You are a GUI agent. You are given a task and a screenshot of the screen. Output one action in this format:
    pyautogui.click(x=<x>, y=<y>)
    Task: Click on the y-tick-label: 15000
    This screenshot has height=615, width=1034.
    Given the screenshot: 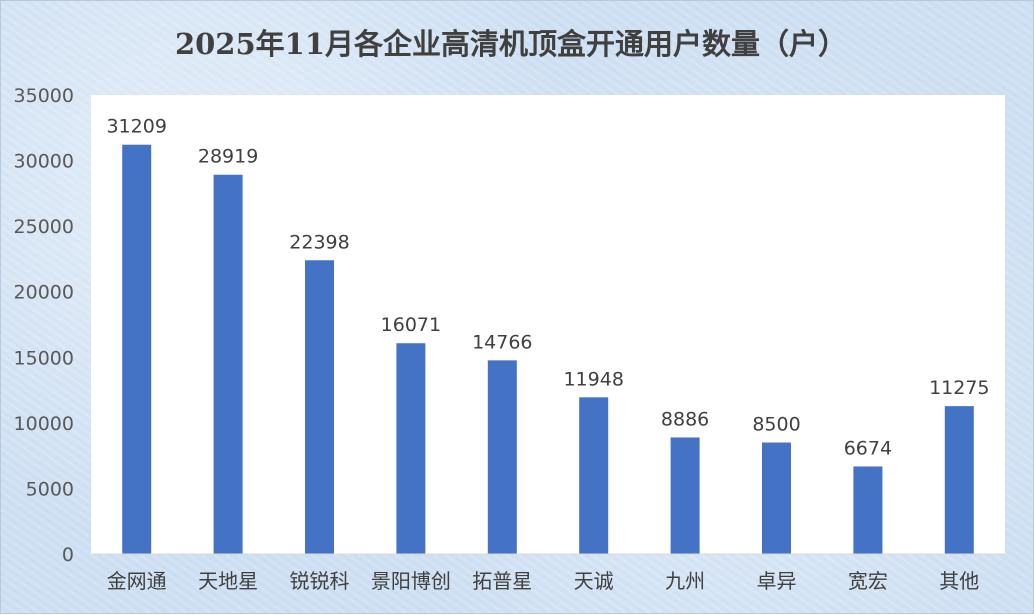 What is the action you would take?
    pyautogui.click(x=44, y=358)
    